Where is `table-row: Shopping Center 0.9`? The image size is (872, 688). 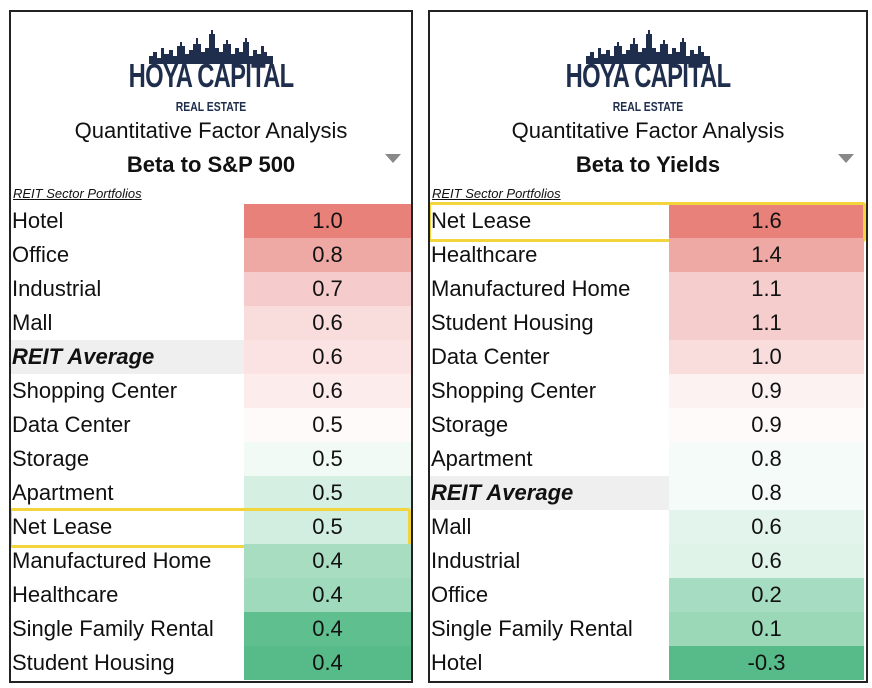 table-row: Shopping Center 0.9 is located at coordinates (648, 391).